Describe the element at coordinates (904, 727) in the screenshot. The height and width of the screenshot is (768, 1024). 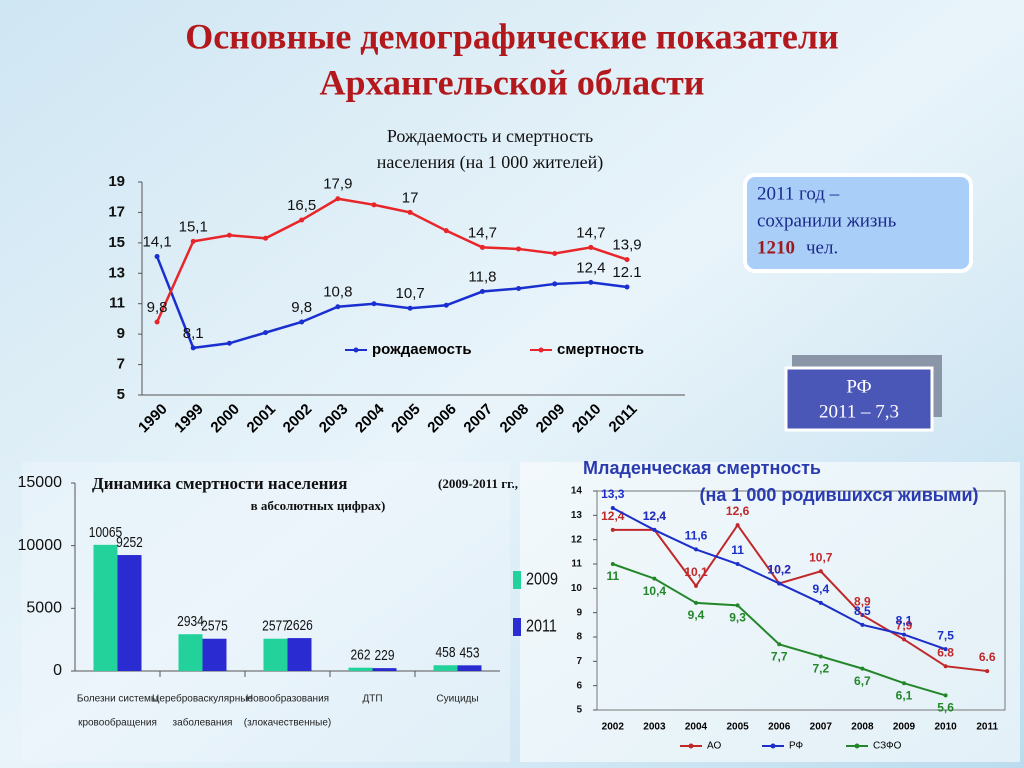
I see `x-tick-label: 2009` at that location.